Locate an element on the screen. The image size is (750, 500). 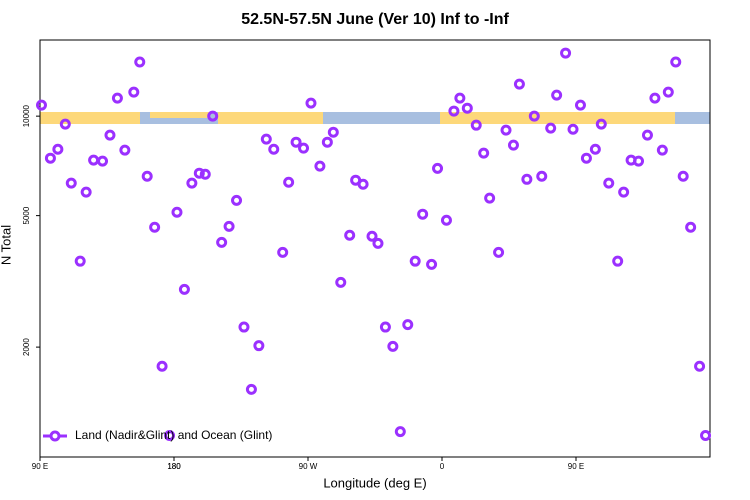
x-tick-label: 0 is located at coordinates (442, 466).